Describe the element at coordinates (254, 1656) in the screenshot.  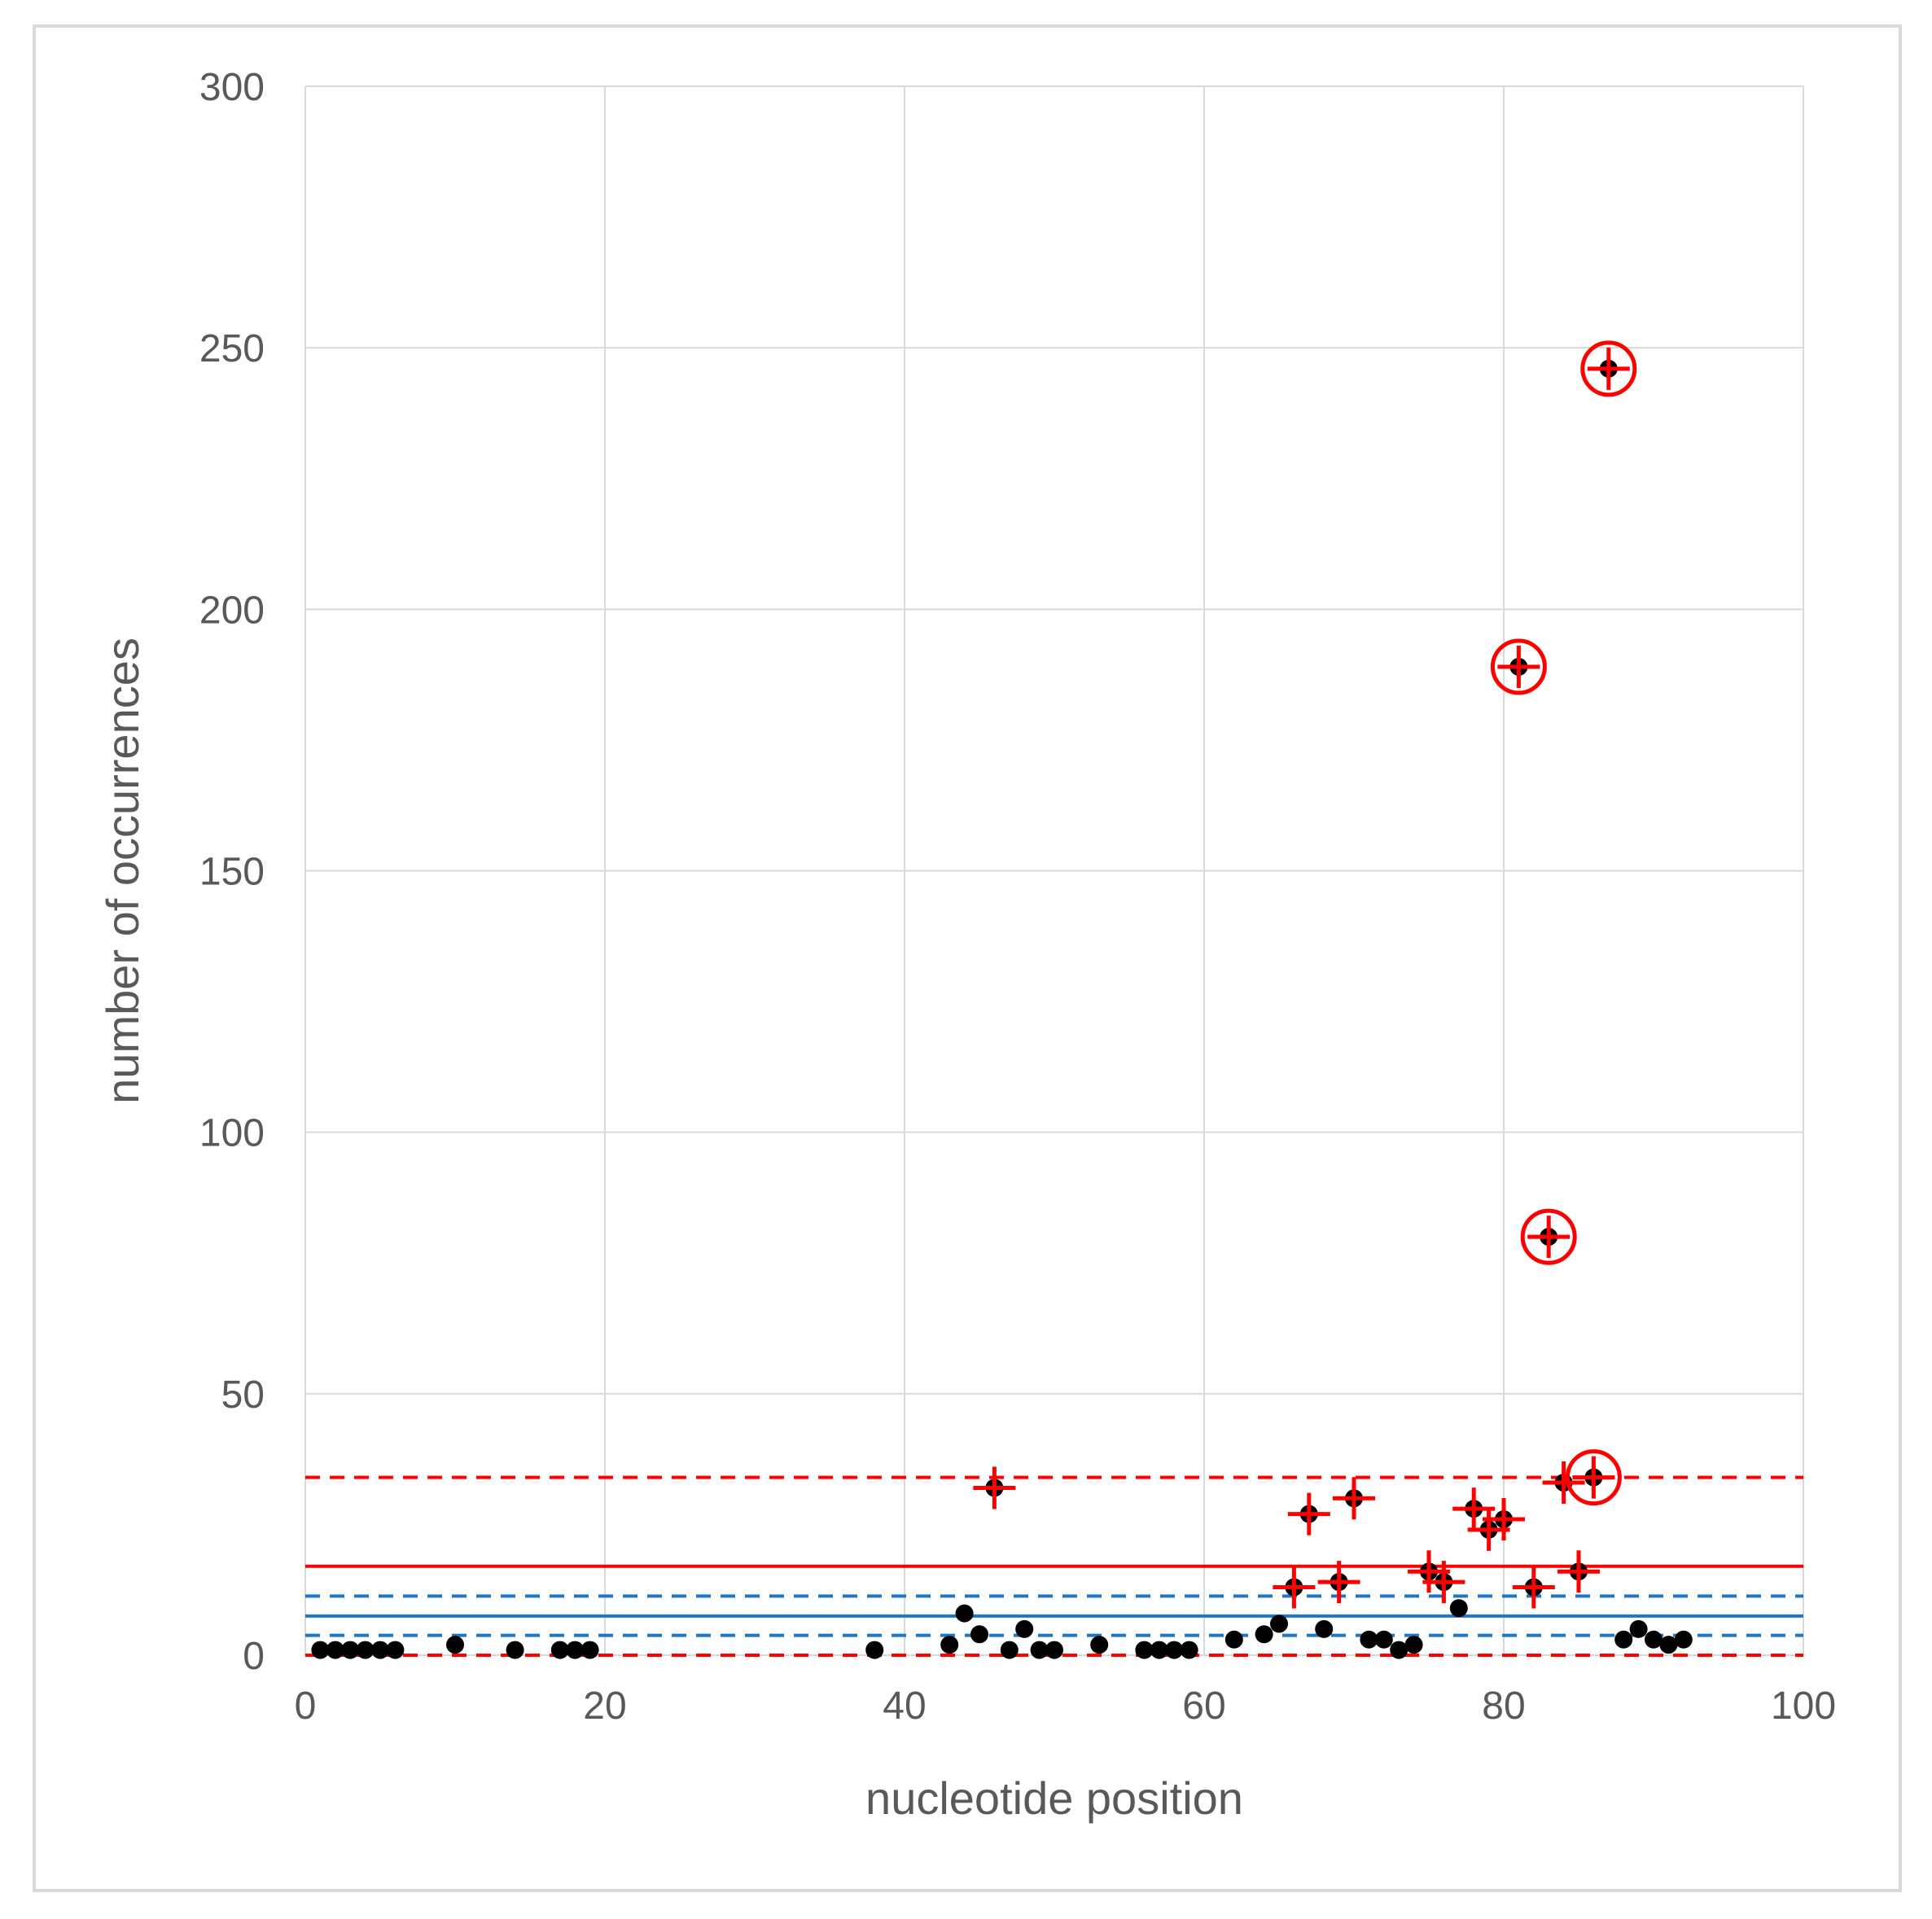
I see `y-tick-label: 0` at that location.